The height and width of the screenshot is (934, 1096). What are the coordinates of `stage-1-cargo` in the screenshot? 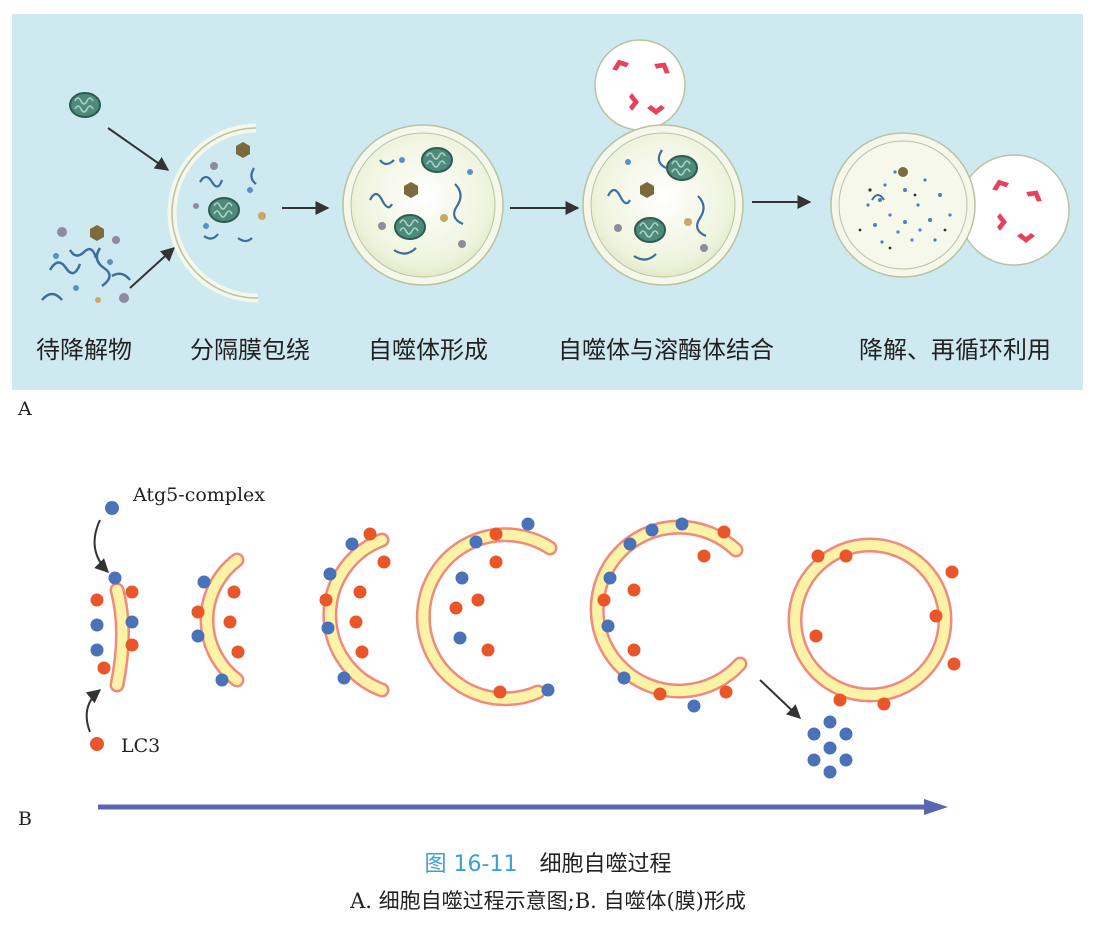 It's located at (86, 197).